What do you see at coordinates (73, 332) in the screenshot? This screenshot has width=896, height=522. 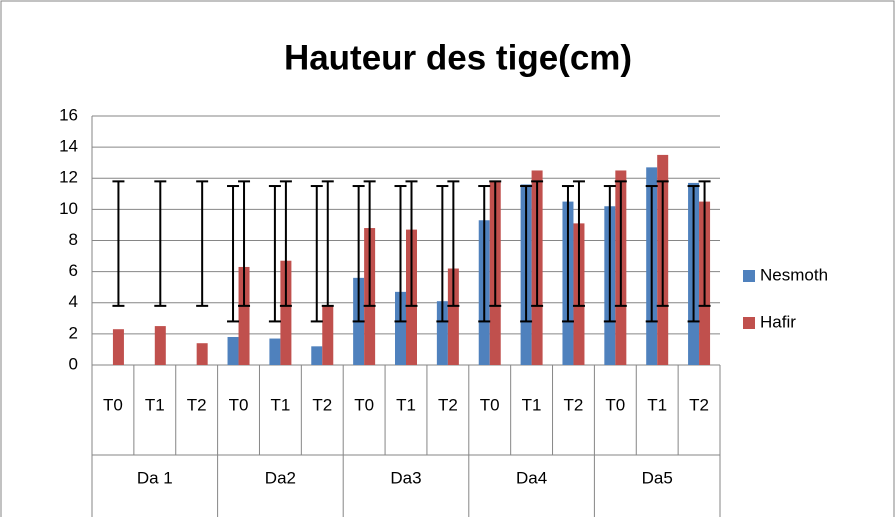 I see `y-tick-label: 2` at bounding box center [73, 332].